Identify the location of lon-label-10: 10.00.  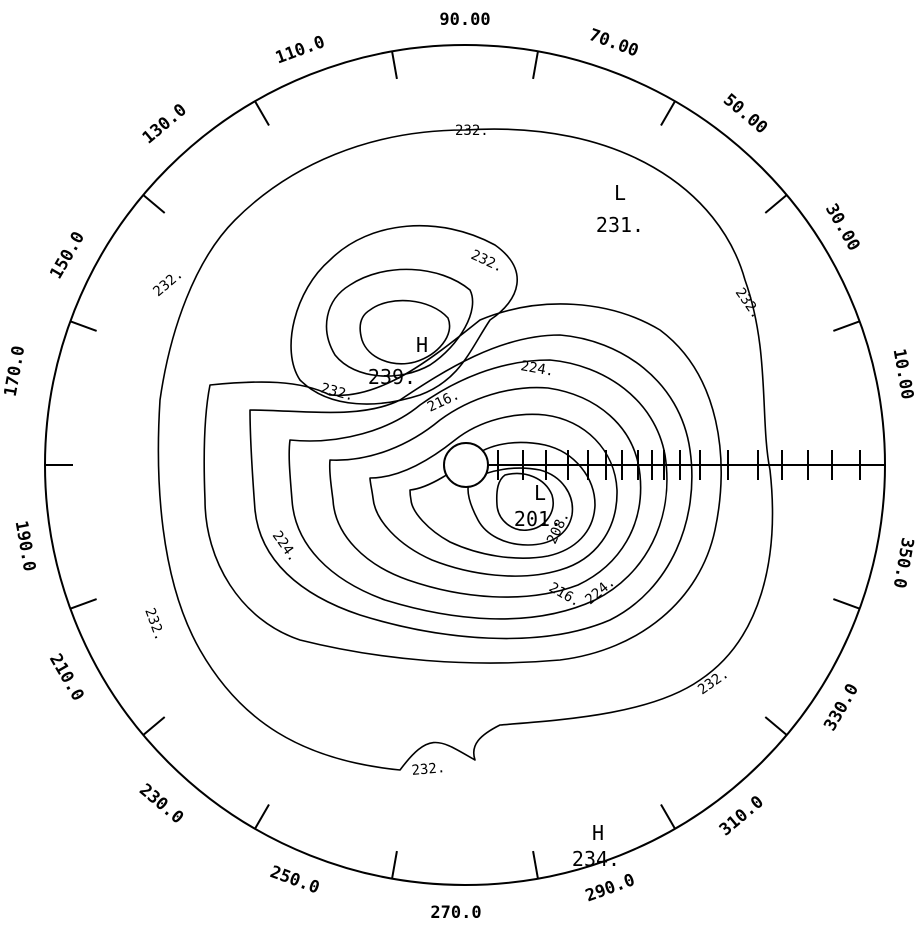
(903, 374).